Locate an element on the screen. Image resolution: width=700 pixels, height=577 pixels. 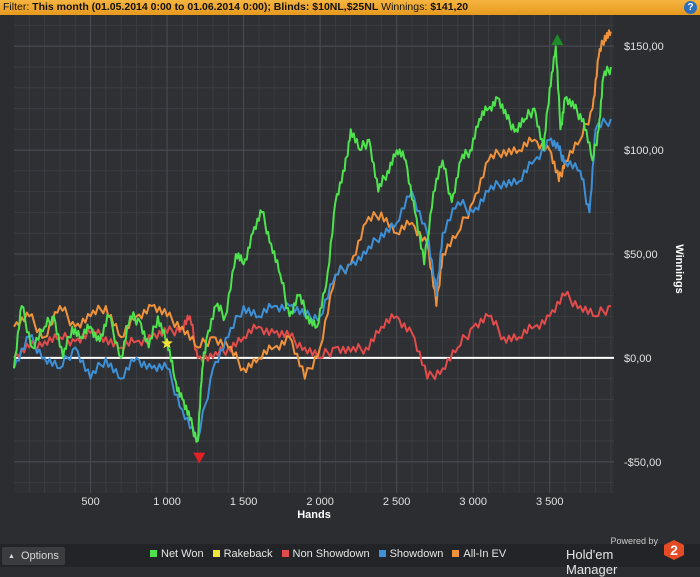
legend-item: Net Won is located at coordinates (177, 554).